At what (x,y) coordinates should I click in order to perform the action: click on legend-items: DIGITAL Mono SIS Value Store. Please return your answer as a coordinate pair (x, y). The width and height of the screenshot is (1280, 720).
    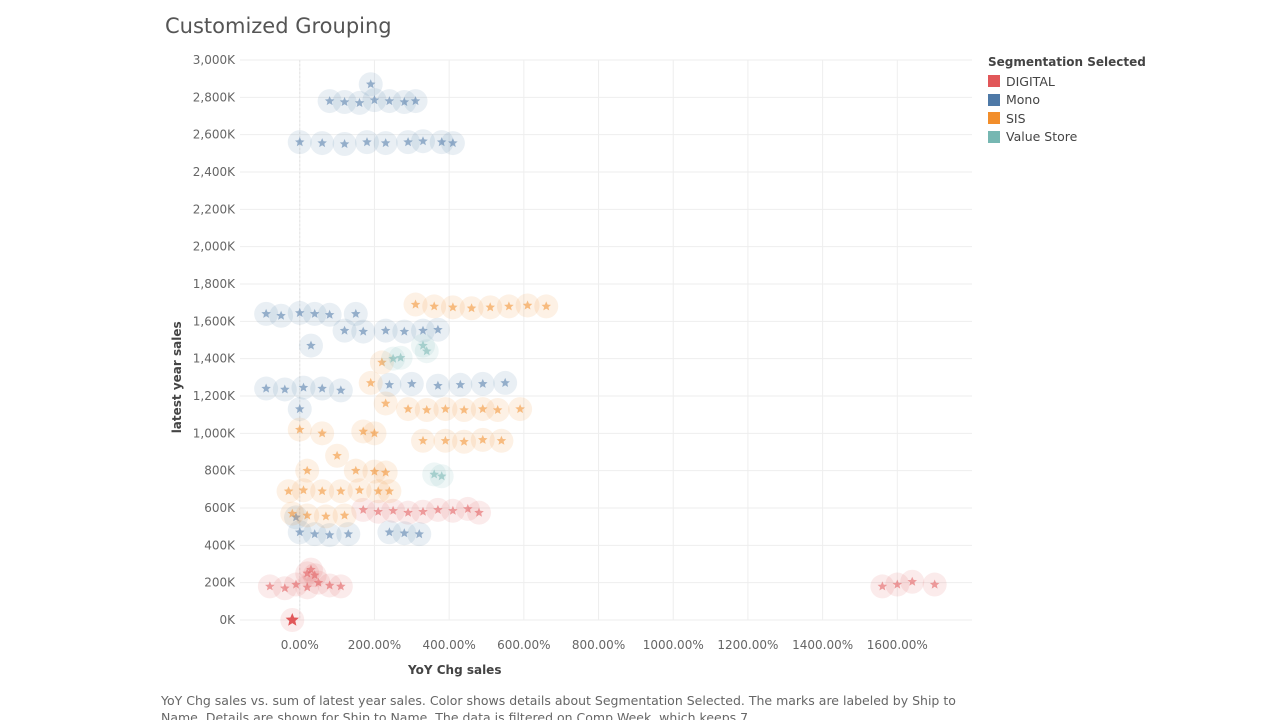
    Looking at the image, I should click on (1067, 109).